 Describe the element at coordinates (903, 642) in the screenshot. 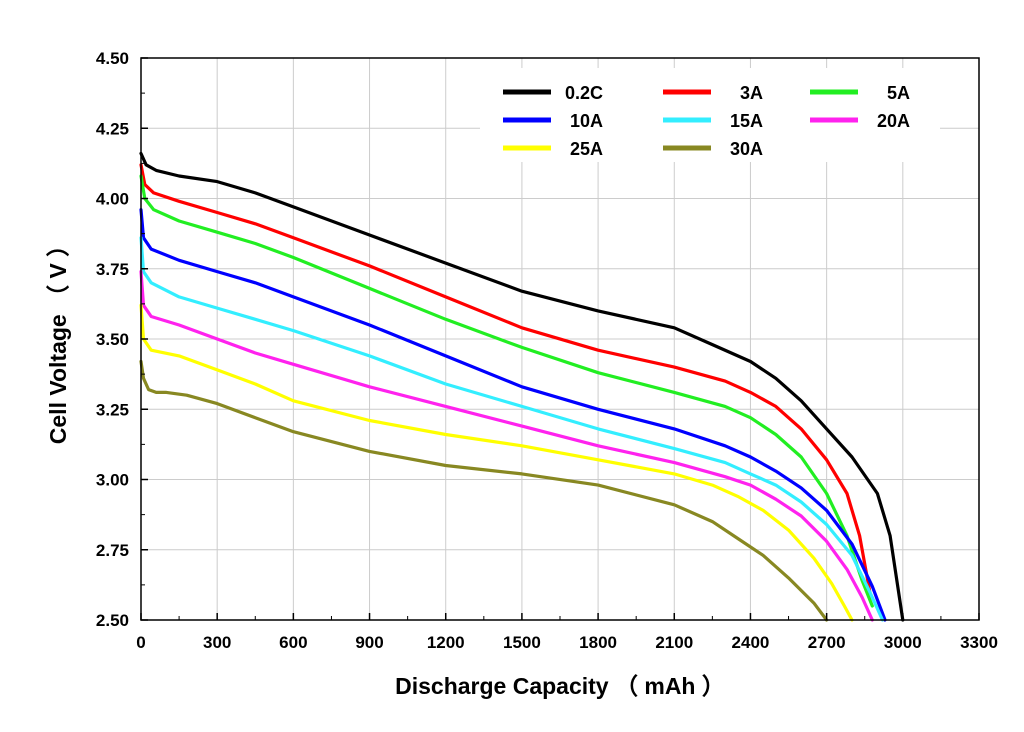

I see `x-tick-label: 3000` at that location.